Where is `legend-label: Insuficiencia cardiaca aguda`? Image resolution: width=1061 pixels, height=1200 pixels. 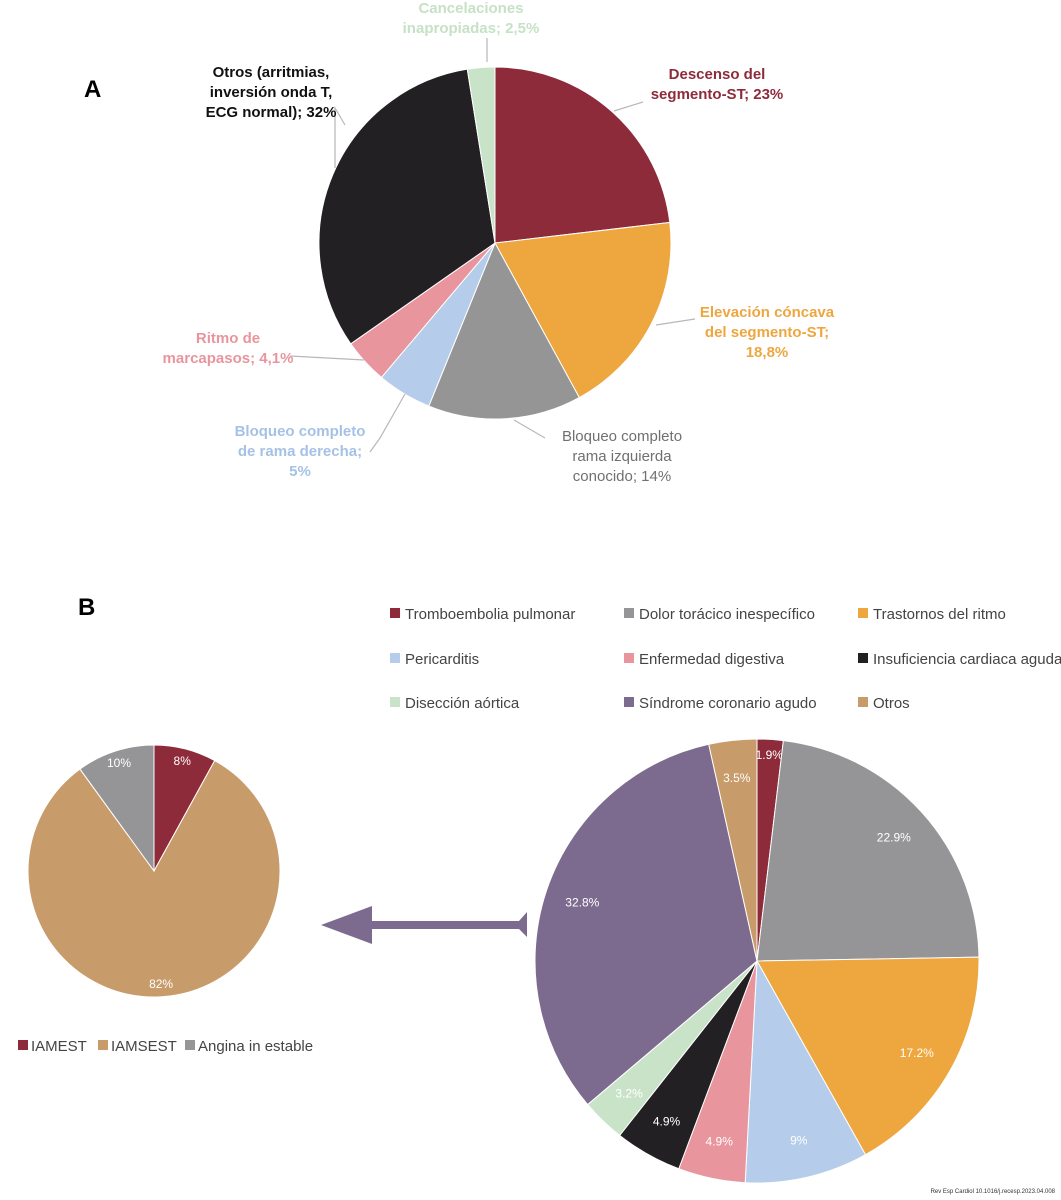
legend-label: Insuficiencia cardiaca aguda is located at coordinates (967, 659).